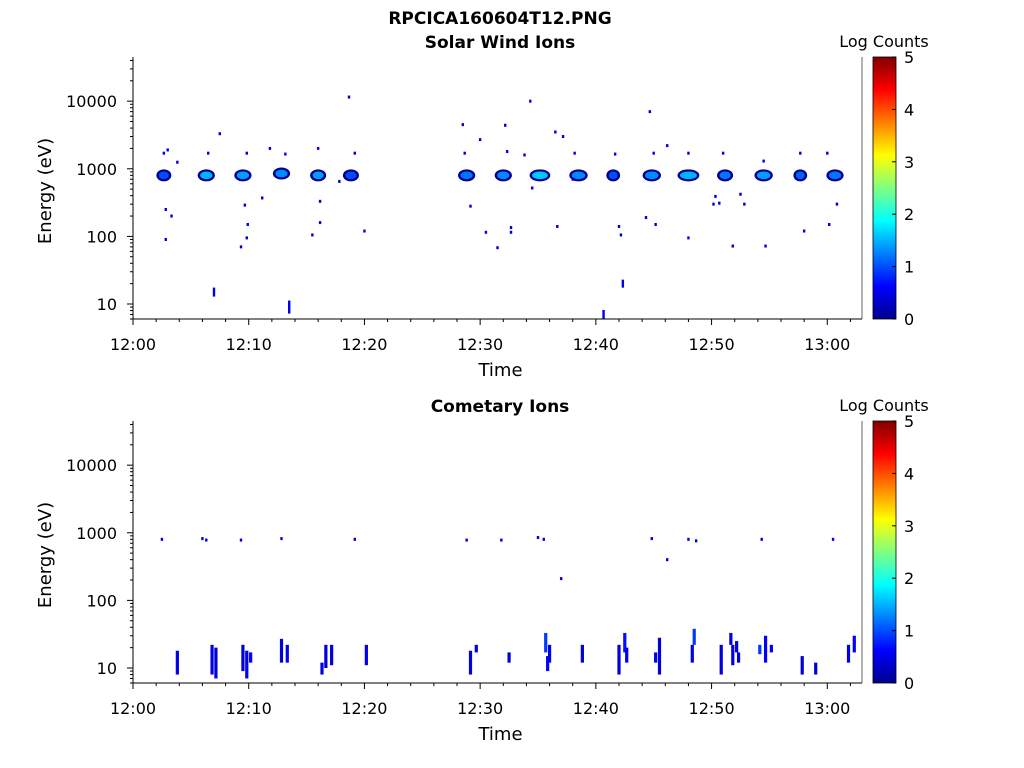 This screenshot has height=768, width=1024. What do you see at coordinates (909, 162) in the screenshot?
I see `colorbar-tick-label: 3` at bounding box center [909, 162].